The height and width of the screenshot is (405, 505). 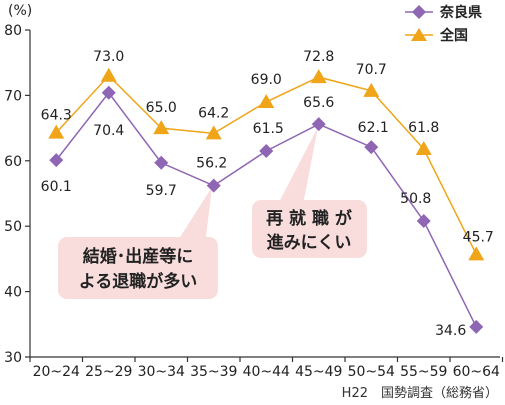 What do you see at coordinates (415, 199) in the screenshot?
I see `series-nara-data-label: 50.8` at bounding box center [415, 199].